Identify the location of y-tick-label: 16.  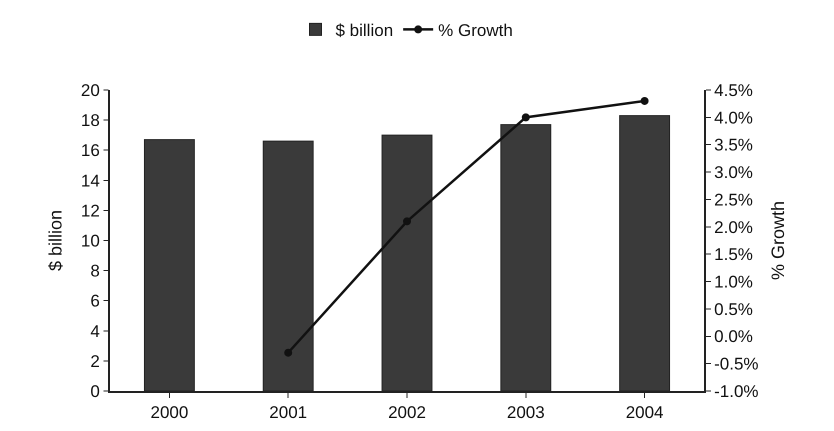
(90, 150).